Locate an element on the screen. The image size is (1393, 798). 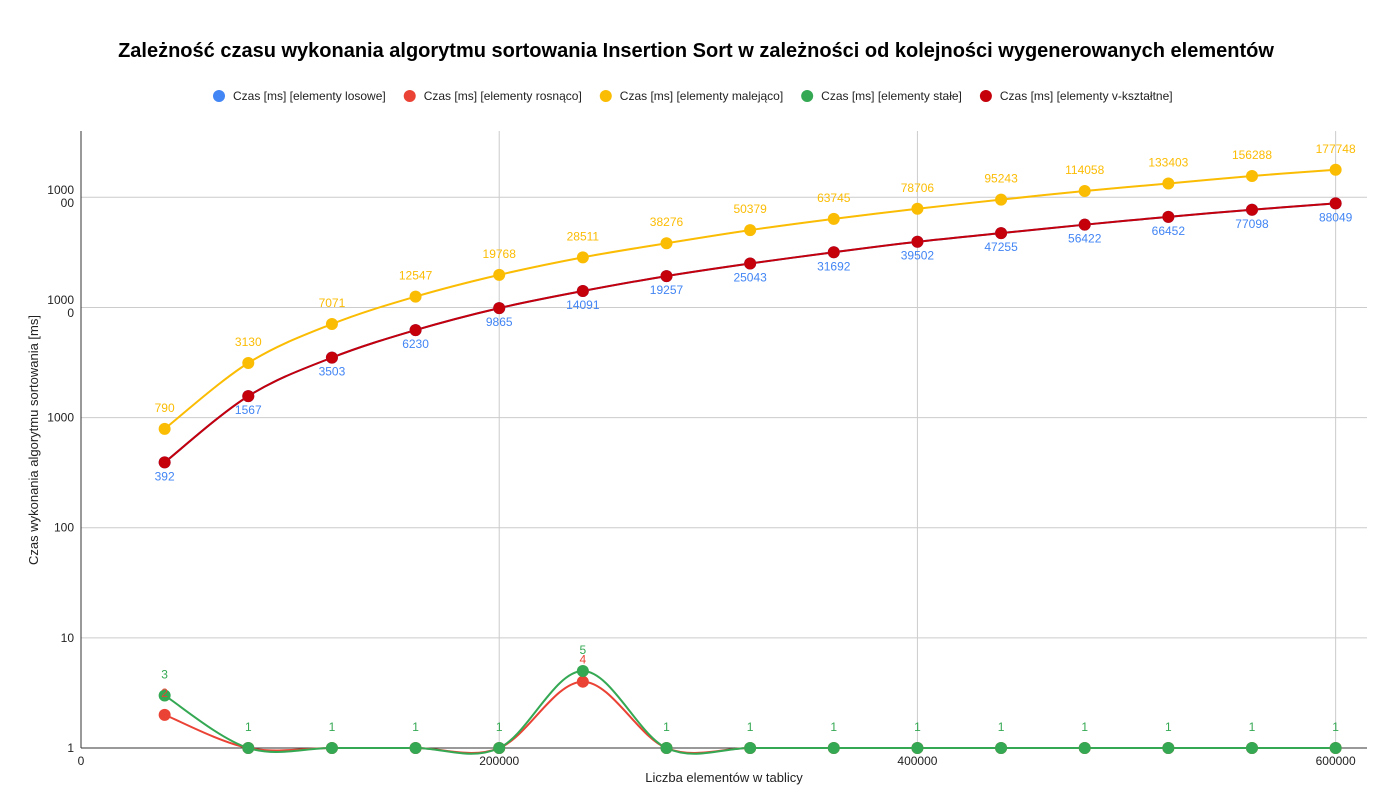
data-label-czas-ms-elementy-malej-co: 78706 is located at coordinates (918, 188).